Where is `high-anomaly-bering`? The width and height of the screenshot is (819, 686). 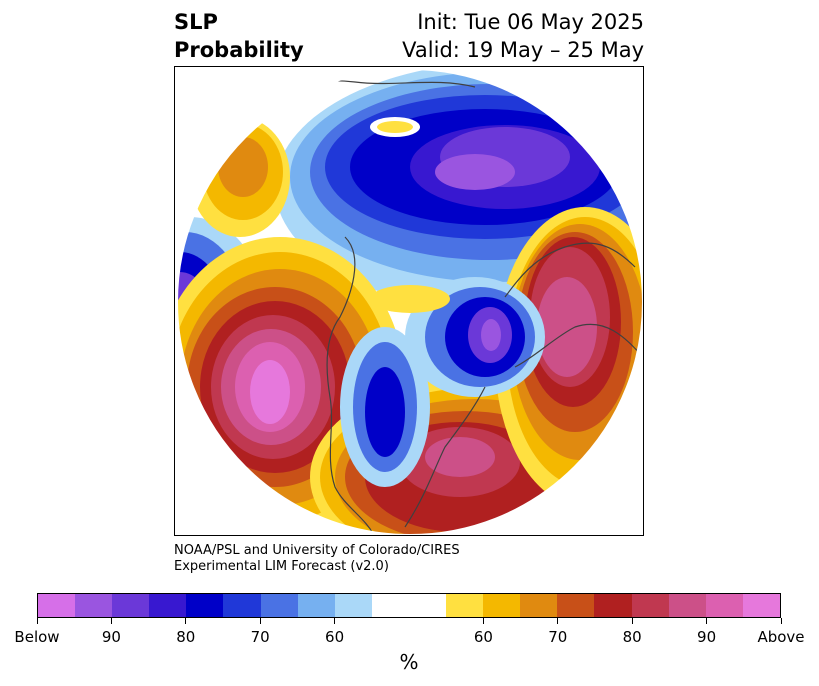 high-anomaly-bering is located at coordinates (240, 177).